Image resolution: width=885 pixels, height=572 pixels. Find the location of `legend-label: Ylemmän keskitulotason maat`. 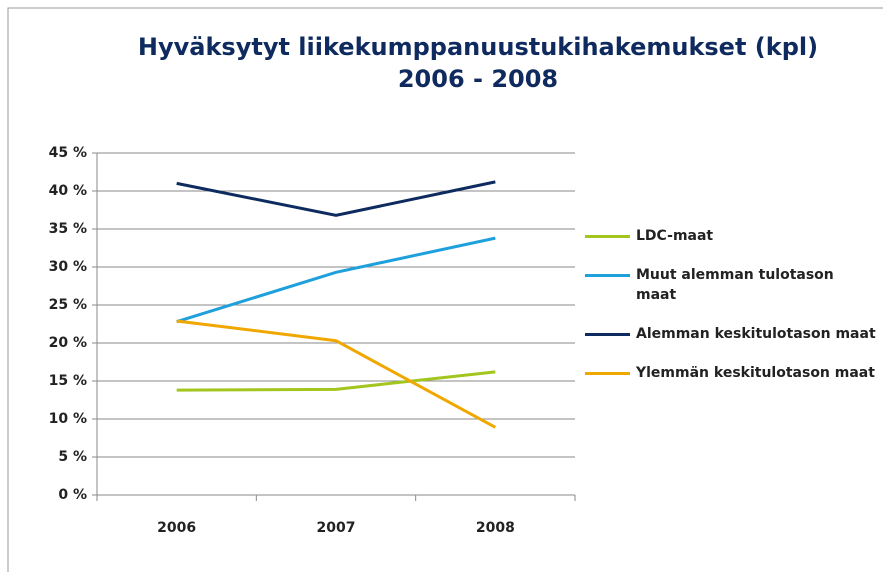

legend-label: Ylemmän keskitulotason maat is located at coordinates (755, 373).